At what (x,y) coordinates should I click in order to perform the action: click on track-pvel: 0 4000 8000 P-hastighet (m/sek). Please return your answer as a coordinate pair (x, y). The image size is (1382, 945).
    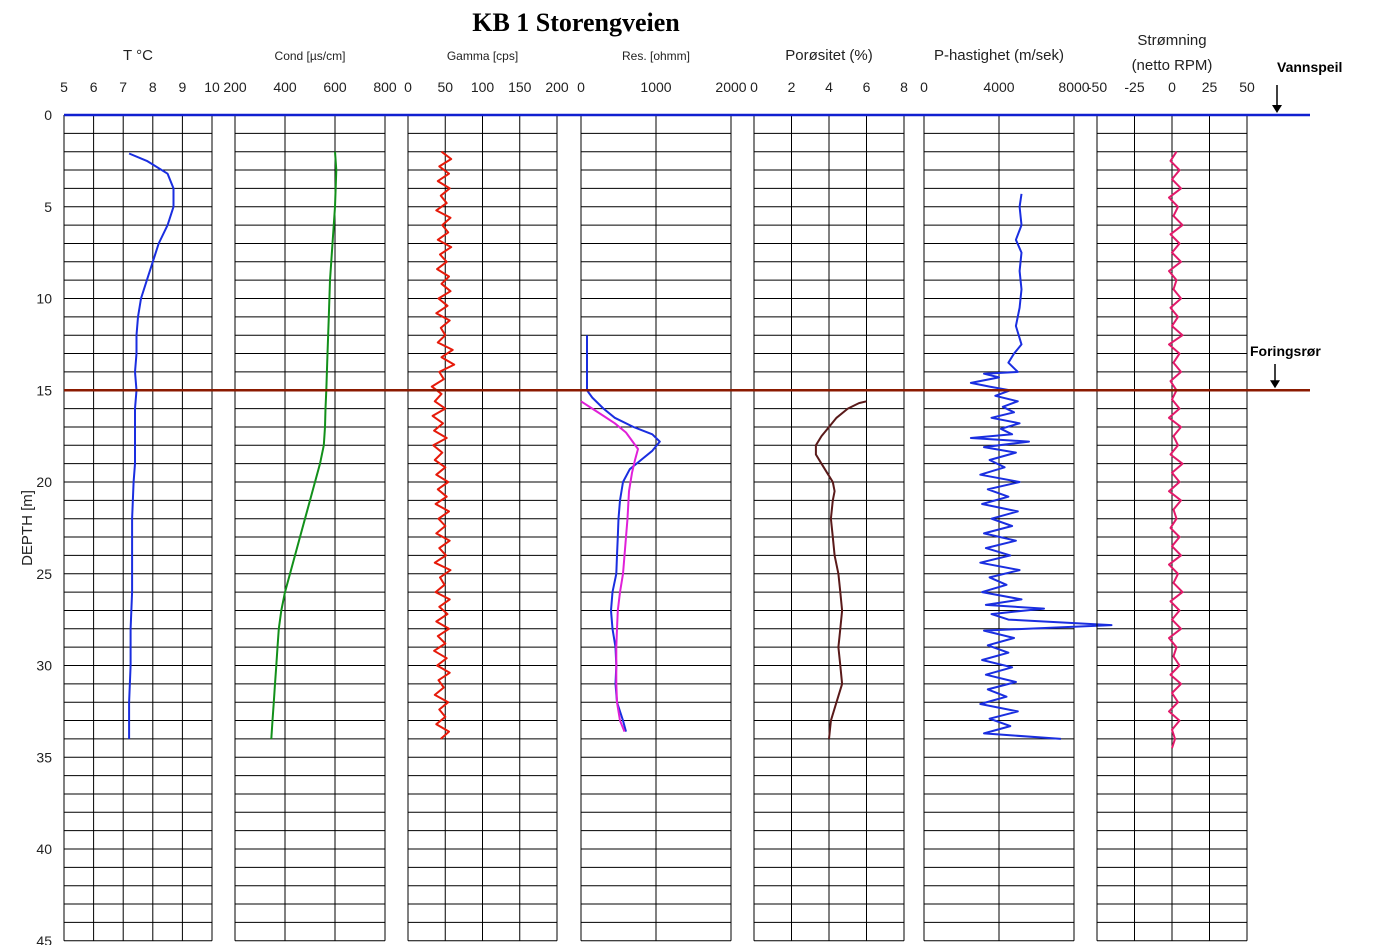
    Looking at the image, I should click on (1016, 494).